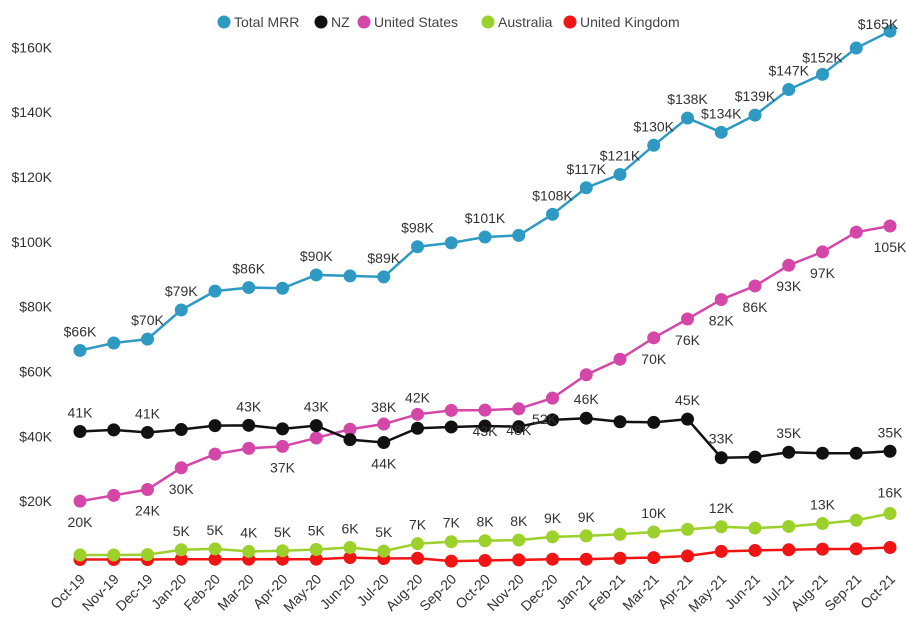 The image size is (907, 618). What do you see at coordinates (621, 22) in the screenshot?
I see `legend-item-4: United Kingdom` at bounding box center [621, 22].